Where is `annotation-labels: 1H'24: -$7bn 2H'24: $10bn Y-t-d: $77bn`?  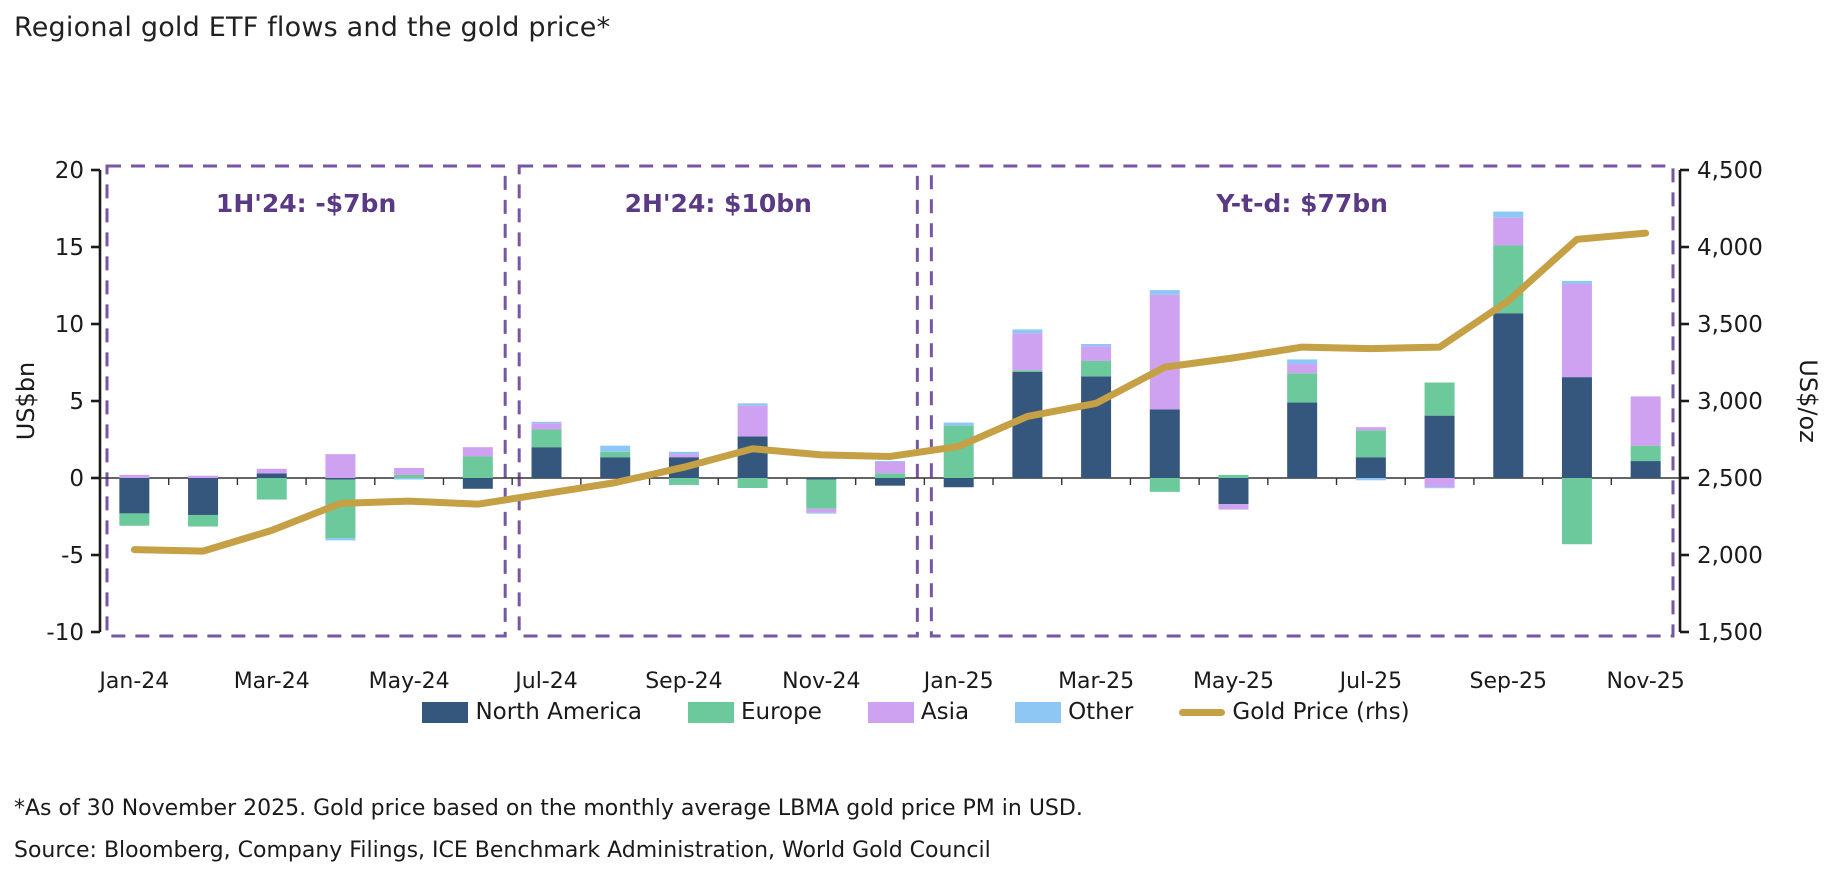
annotation-labels: 1H'24: -$7bn 2H'24: $10bn Y-t-d: $77bn is located at coordinates (802, 203).